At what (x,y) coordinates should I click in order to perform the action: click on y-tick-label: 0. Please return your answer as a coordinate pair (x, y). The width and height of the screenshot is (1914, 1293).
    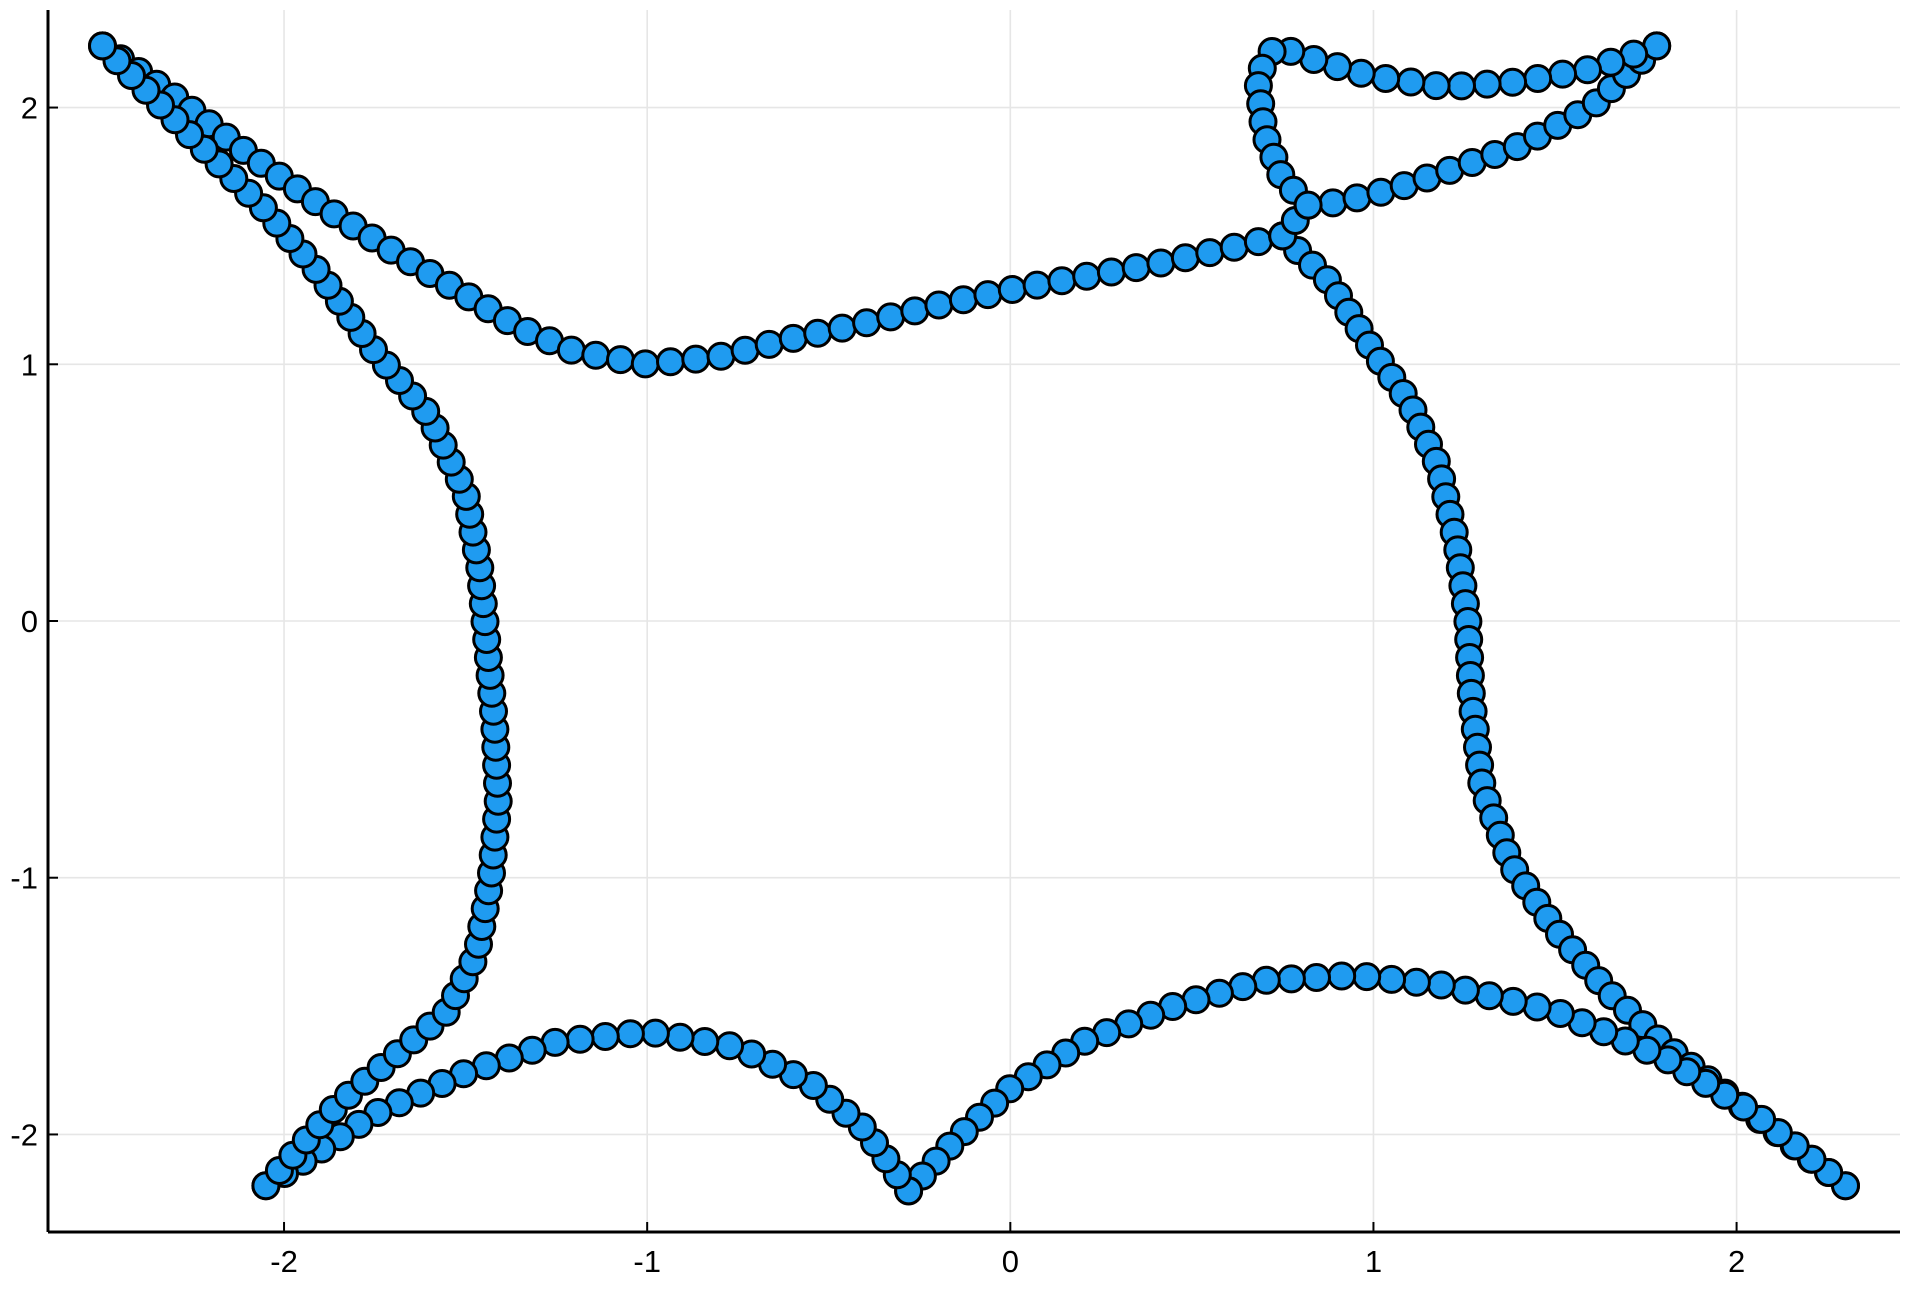
    Looking at the image, I should click on (29, 621).